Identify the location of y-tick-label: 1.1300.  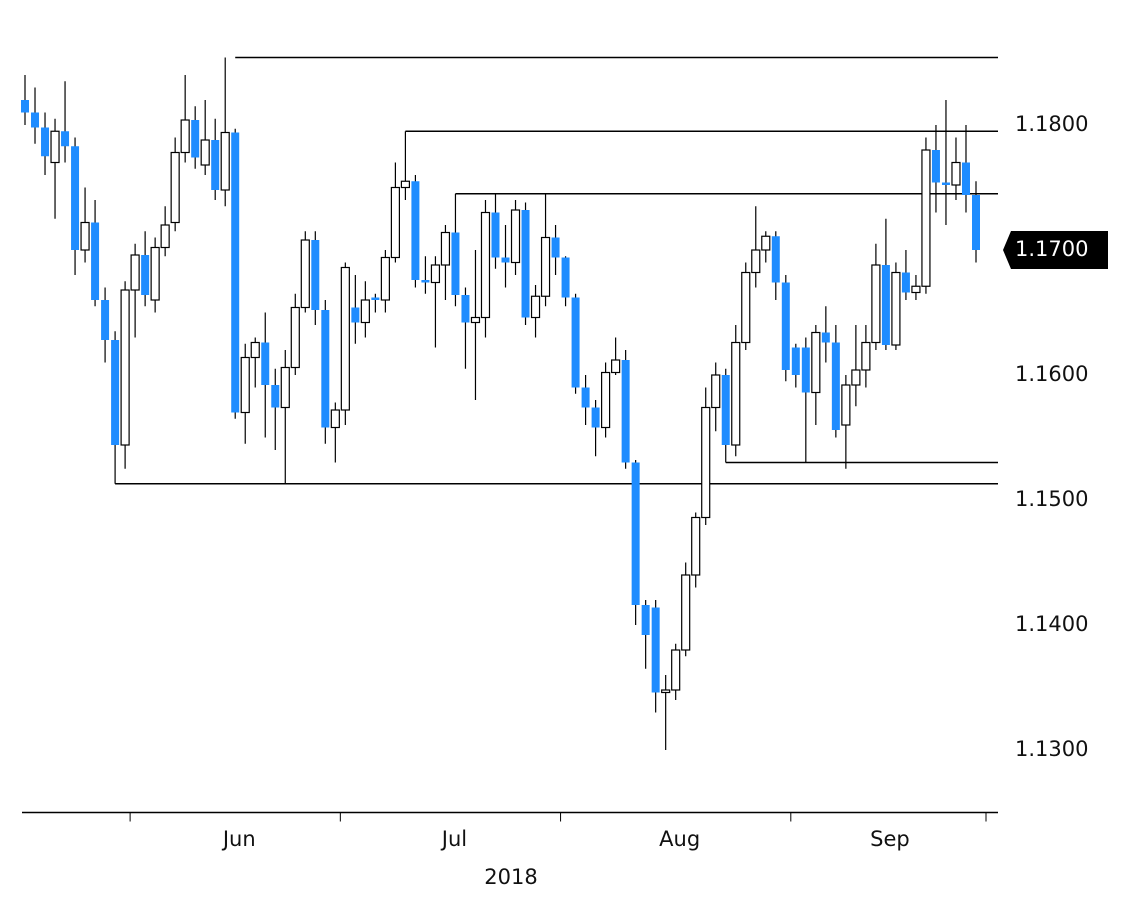
(1051, 749).